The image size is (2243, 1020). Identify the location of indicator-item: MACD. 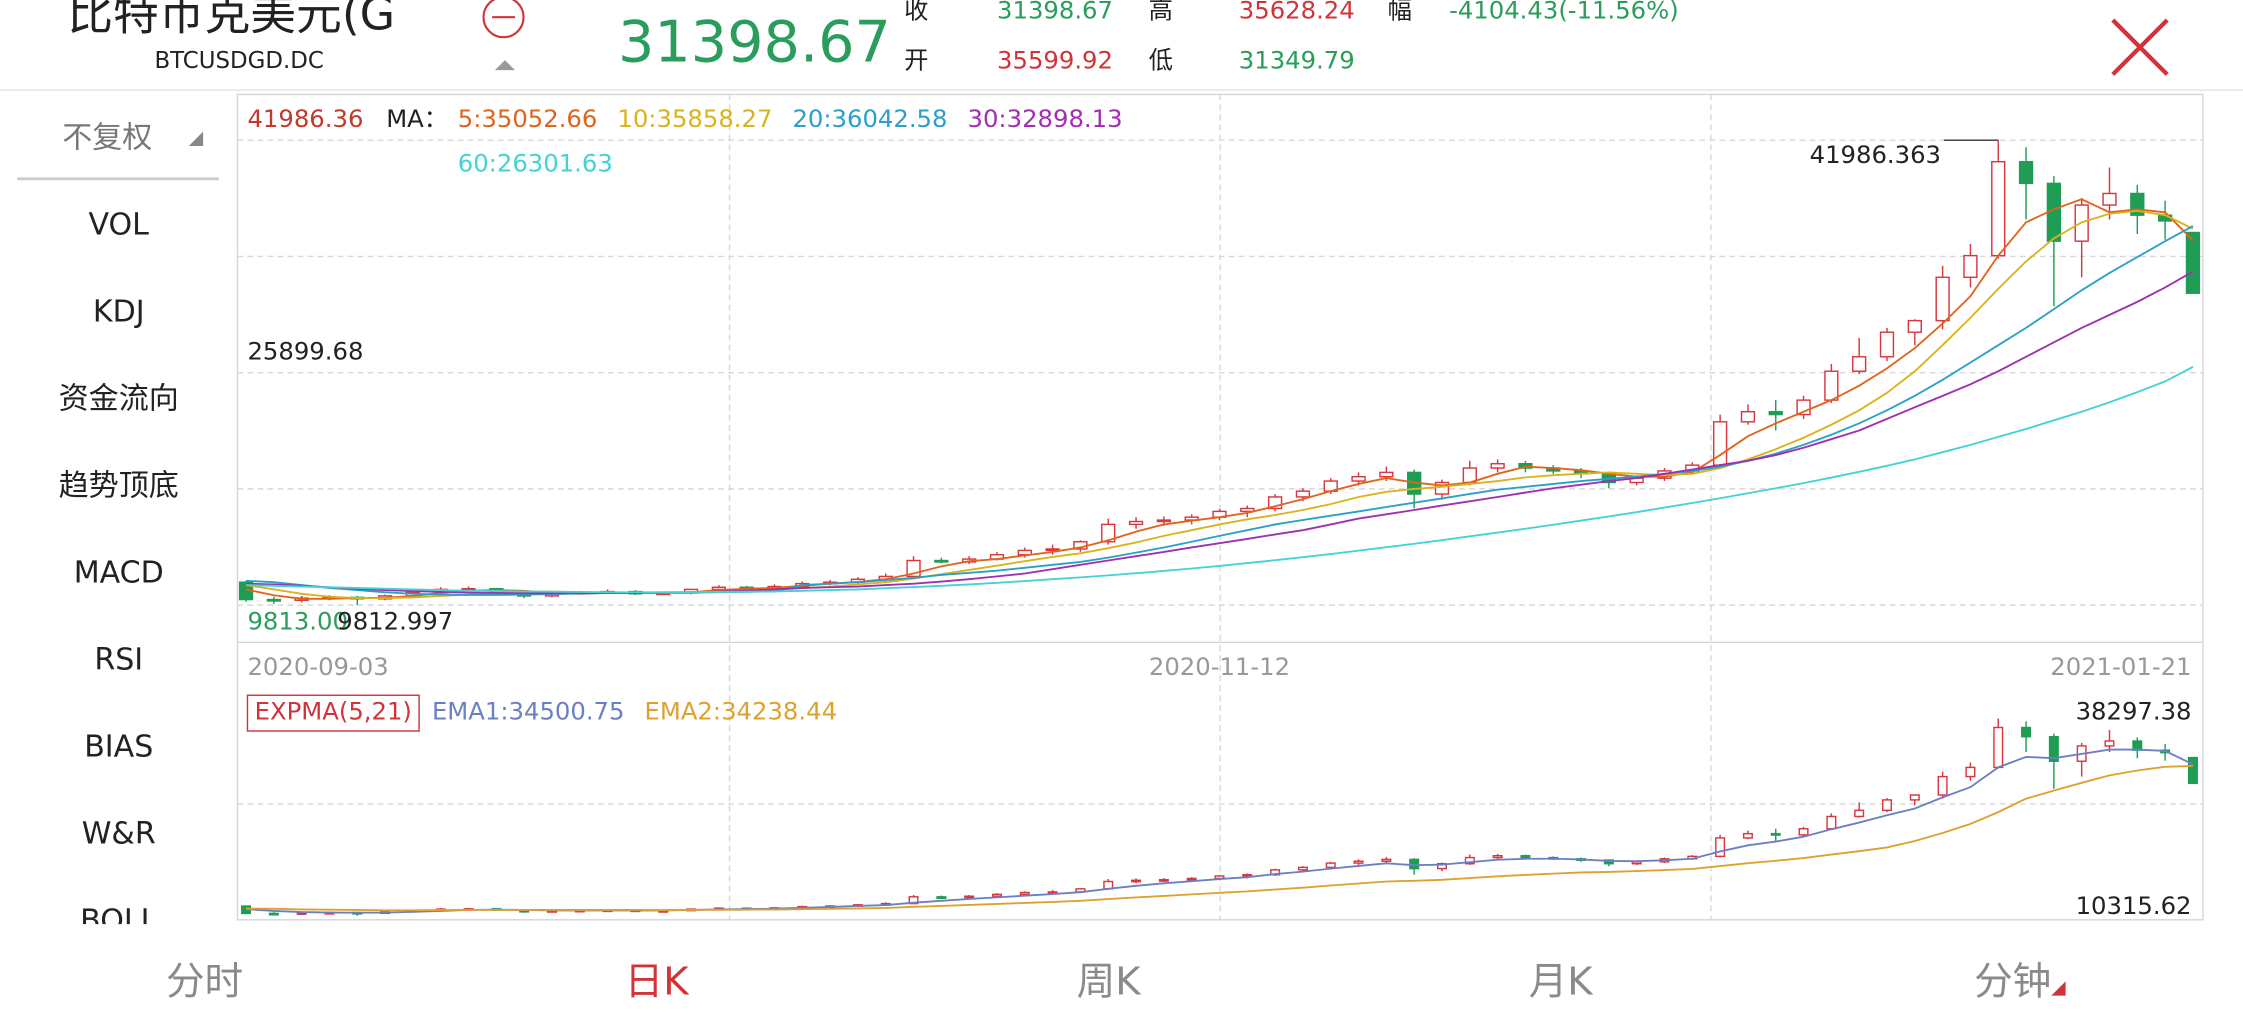
(119, 572).